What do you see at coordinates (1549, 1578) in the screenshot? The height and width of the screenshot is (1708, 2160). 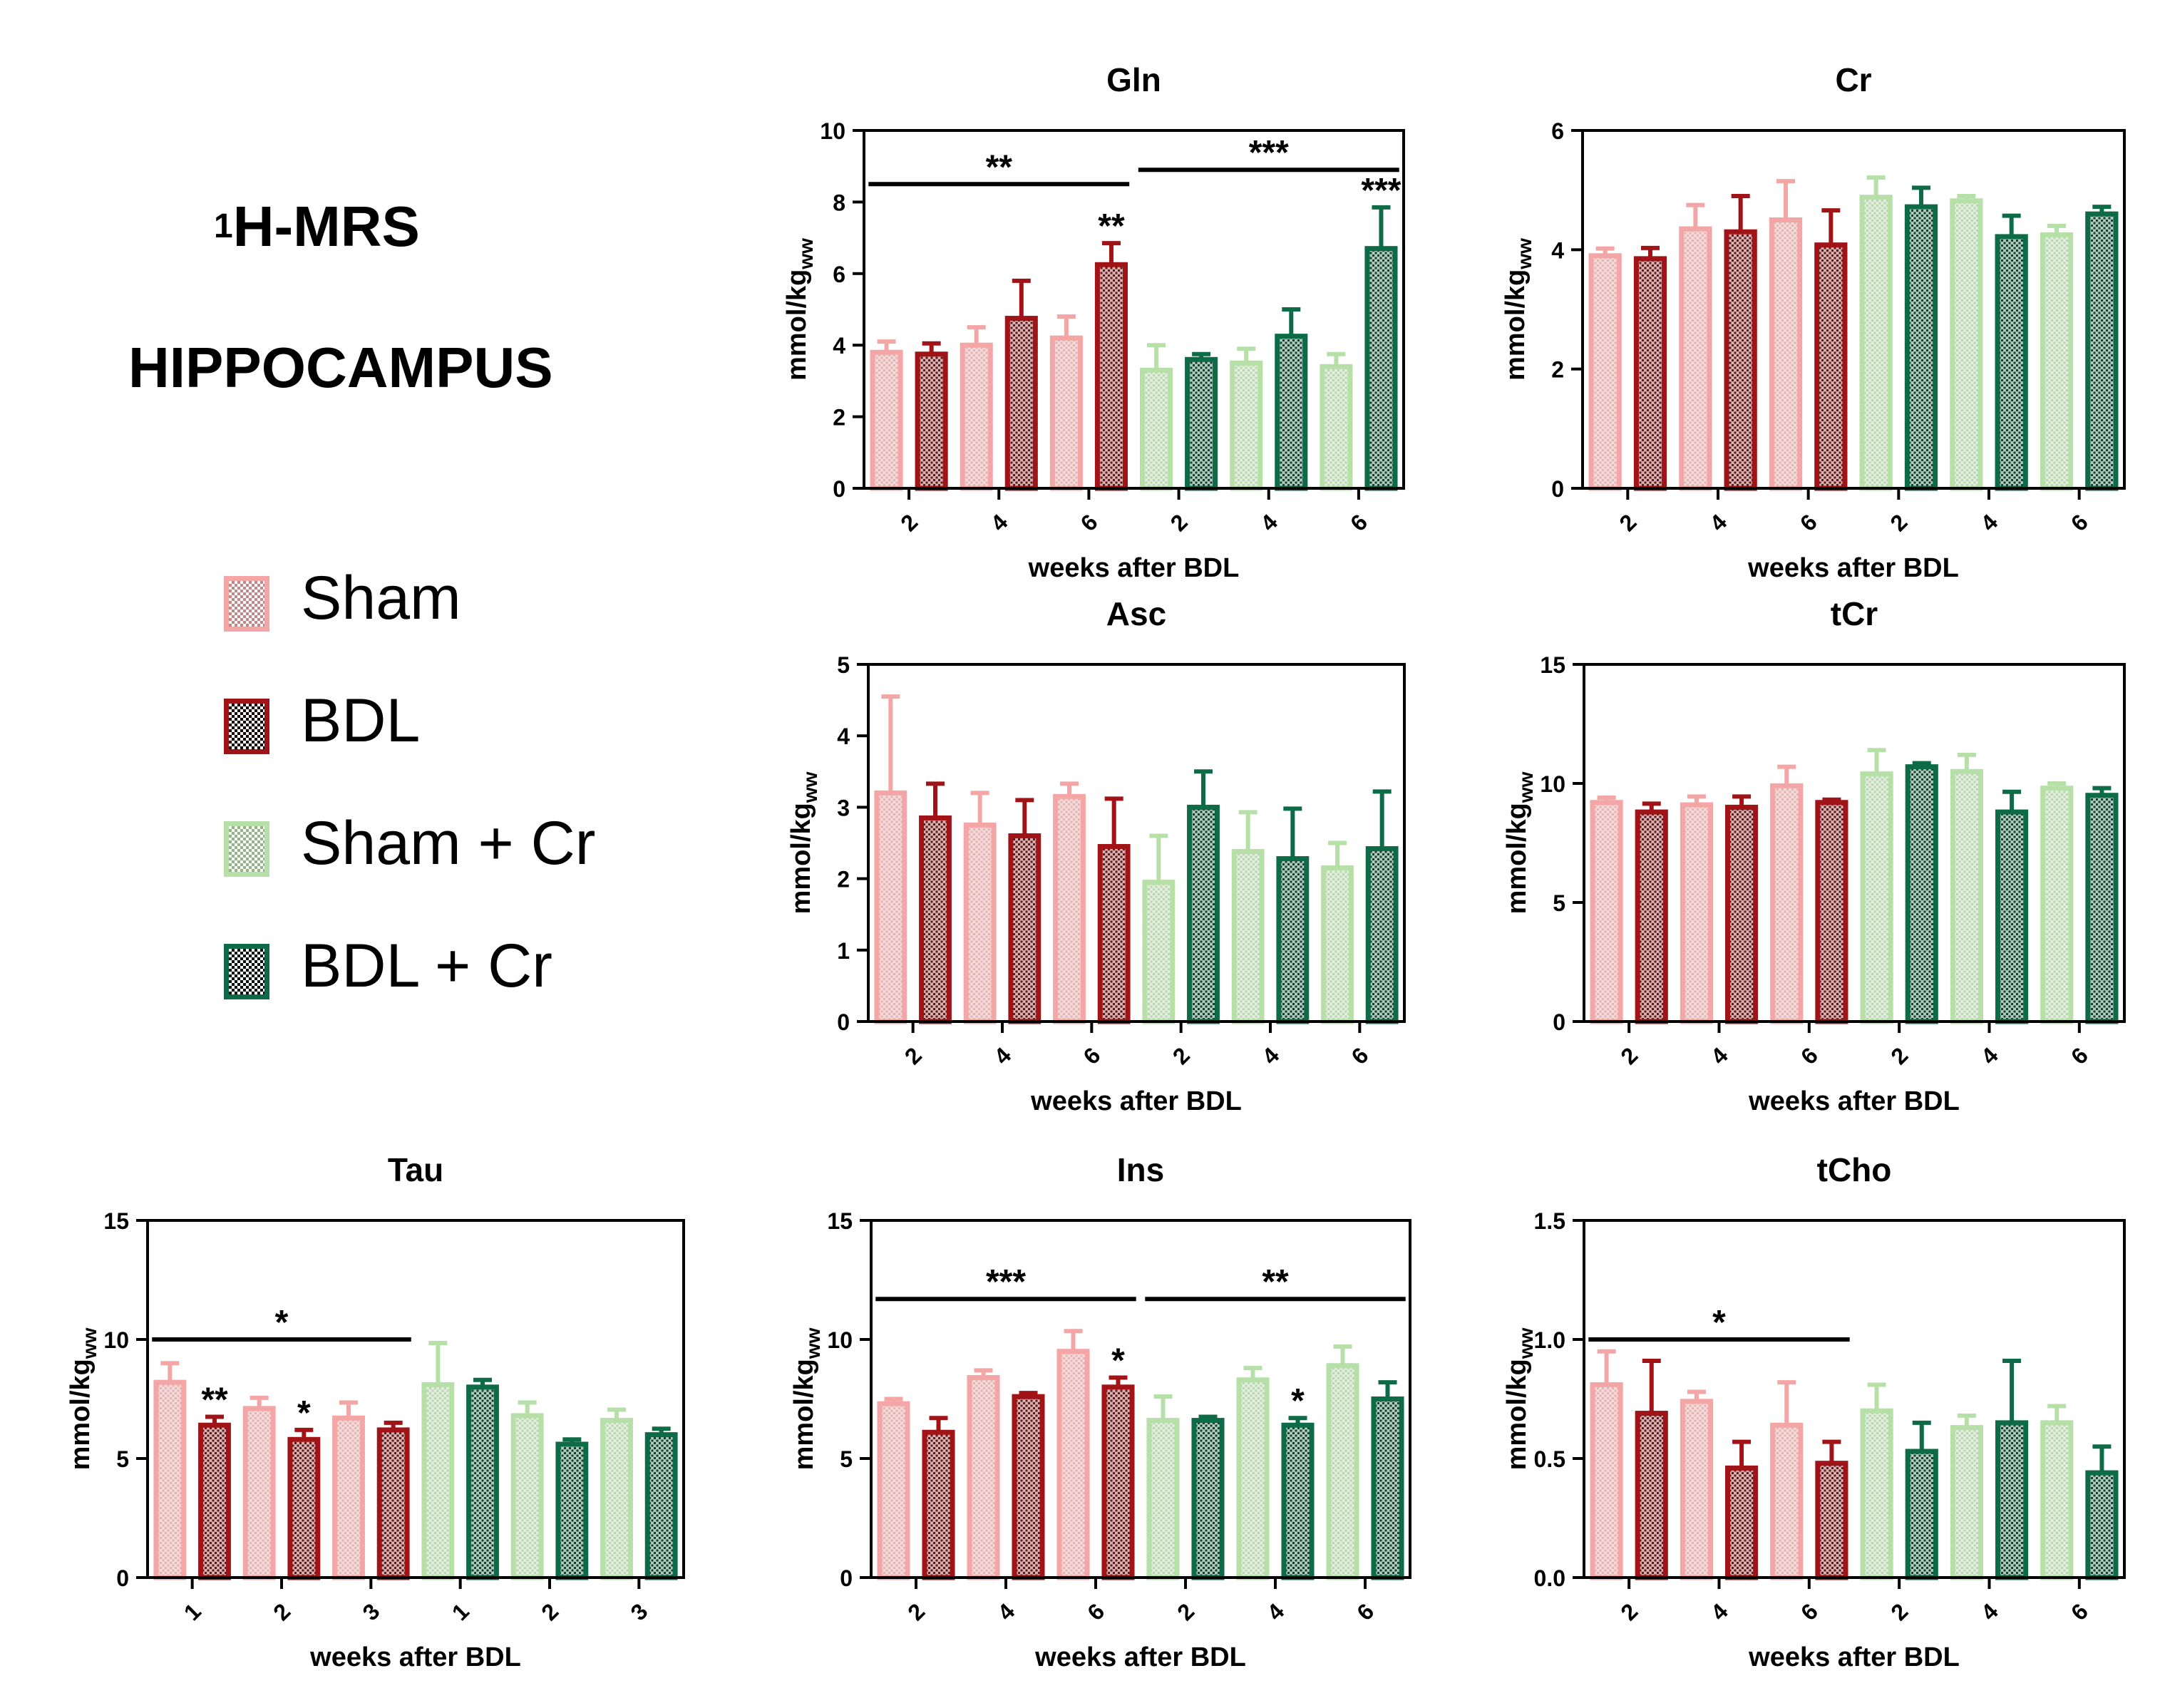 I see `y-tick-label: 0.0` at bounding box center [1549, 1578].